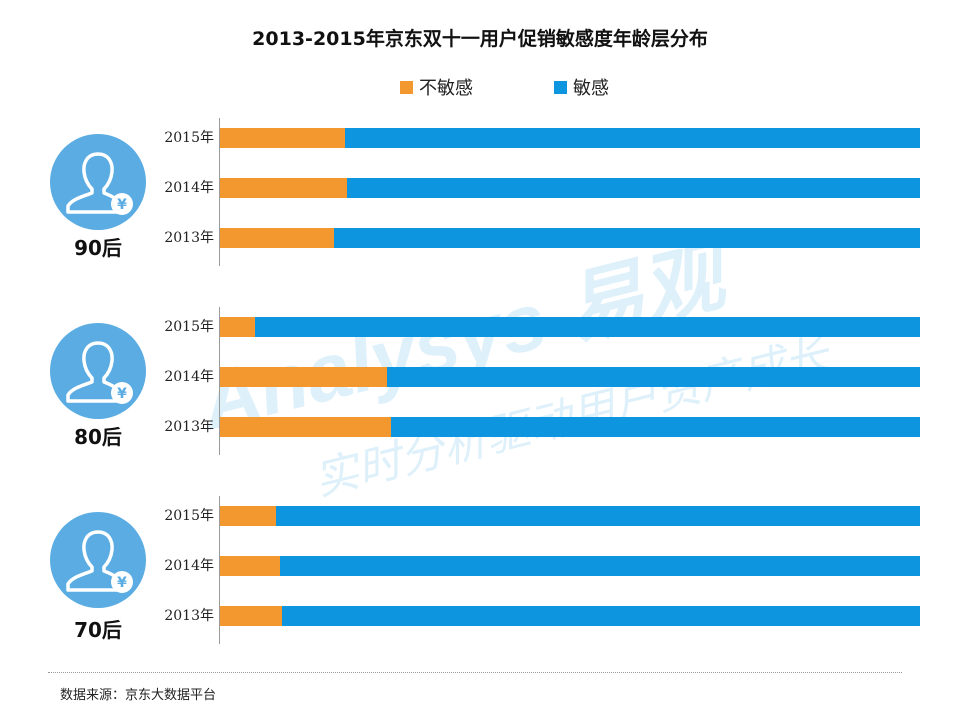  Describe the element at coordinates (98, 248) in the screenshot. I see `age-group-label: 90后` at that location.